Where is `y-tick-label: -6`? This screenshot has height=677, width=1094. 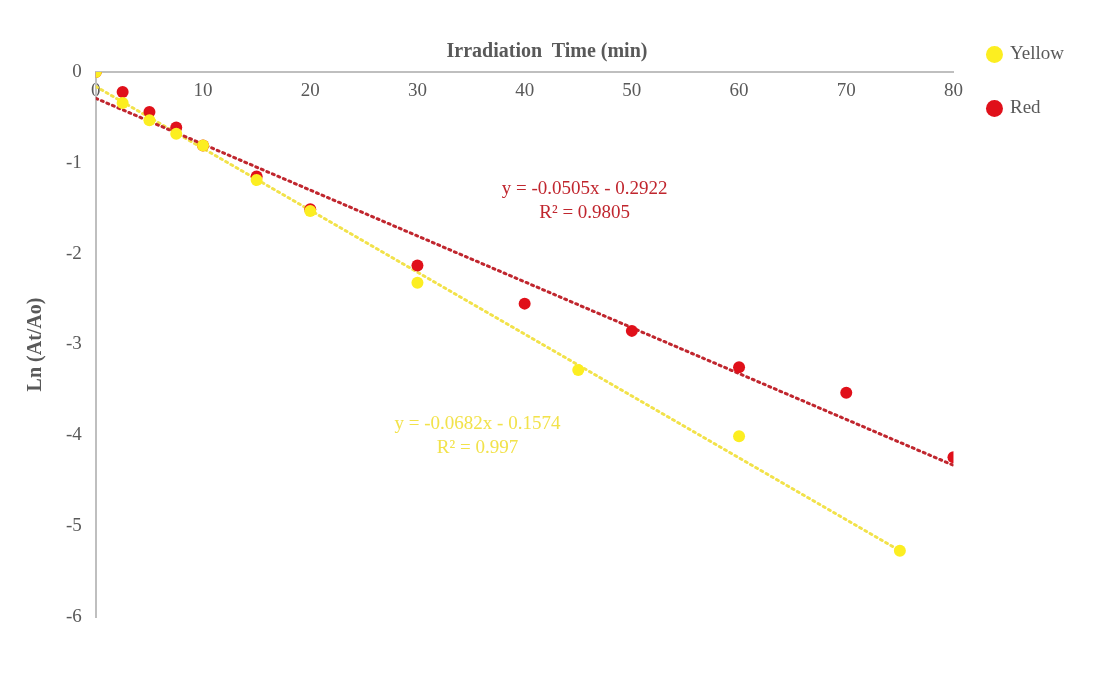
y-tick-label: -6 is located at coordinates (74, 615).